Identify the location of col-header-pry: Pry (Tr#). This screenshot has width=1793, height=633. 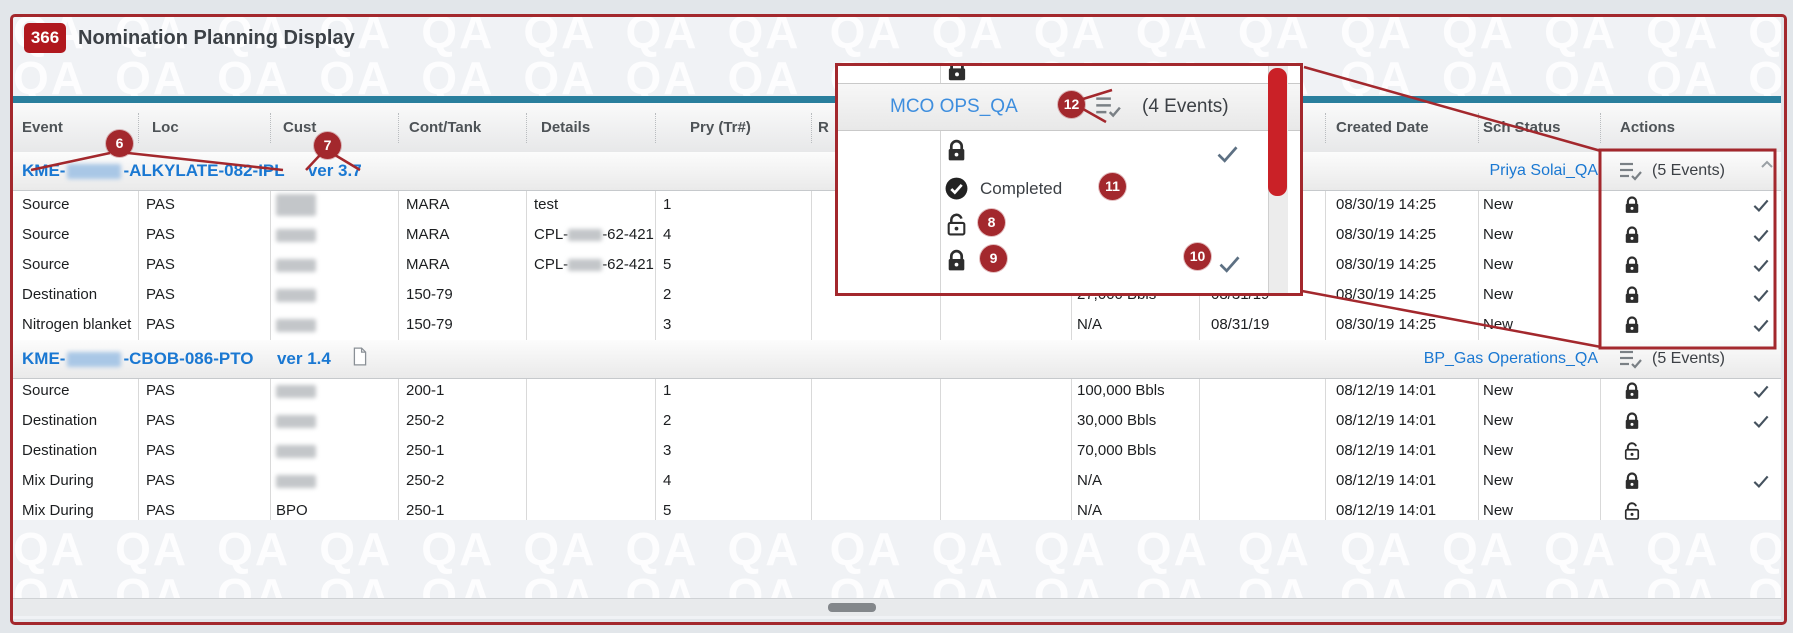
(720, 127).